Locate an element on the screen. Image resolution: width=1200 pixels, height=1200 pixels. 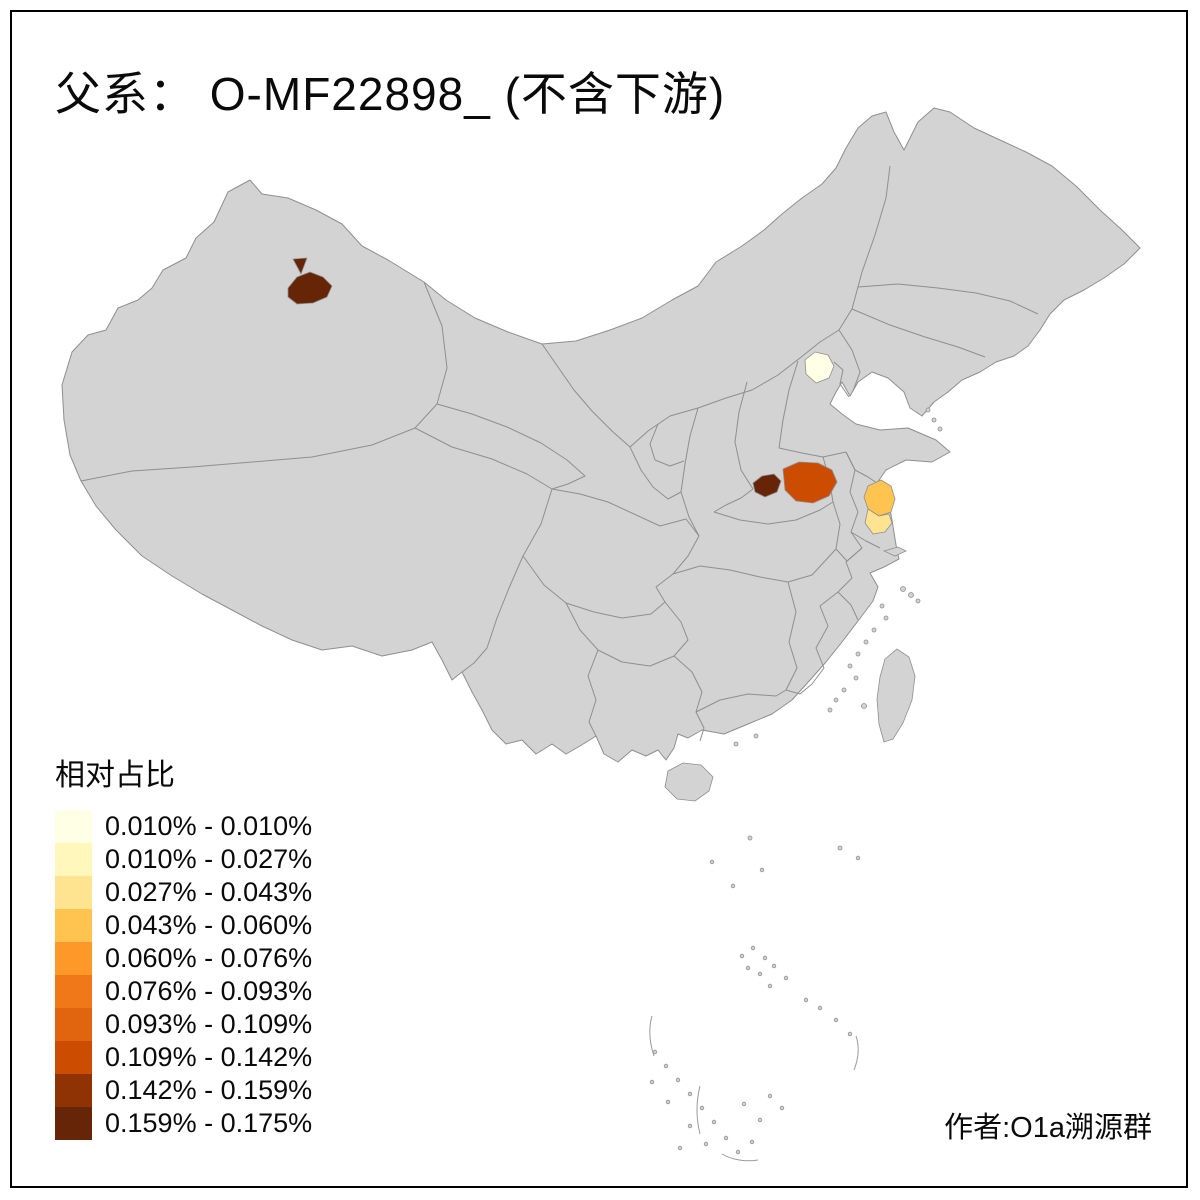
legend-label: 0.010% - 0.010% is located at coordinates (209, 826).